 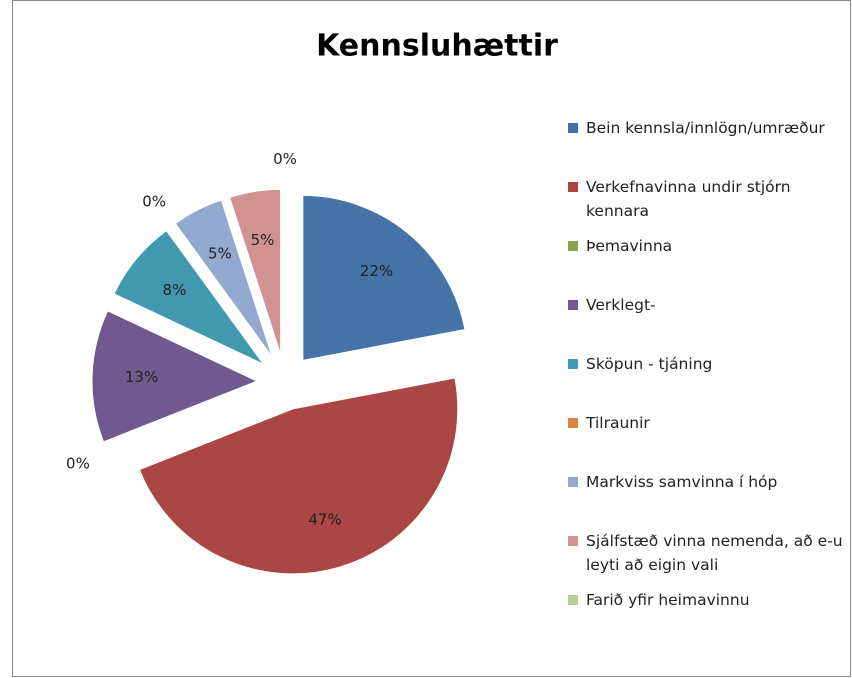 I want to click on legend-item: Markviss samvinna í hóp, so click(x=705, y=482).